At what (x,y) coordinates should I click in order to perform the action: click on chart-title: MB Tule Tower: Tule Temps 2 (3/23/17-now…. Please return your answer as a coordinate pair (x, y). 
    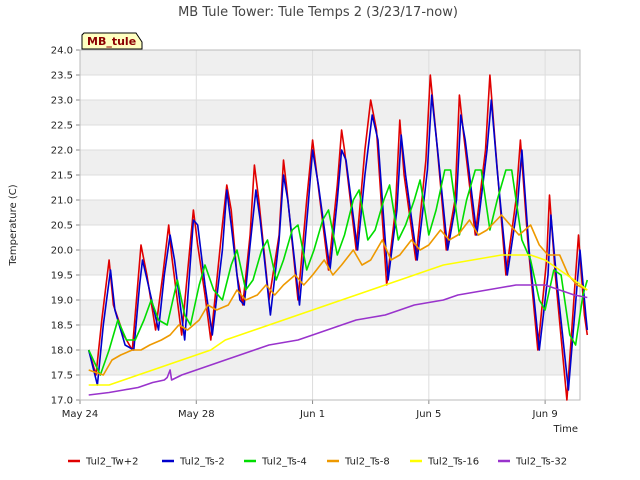
    Looking at the image, I should click on (318, 12).